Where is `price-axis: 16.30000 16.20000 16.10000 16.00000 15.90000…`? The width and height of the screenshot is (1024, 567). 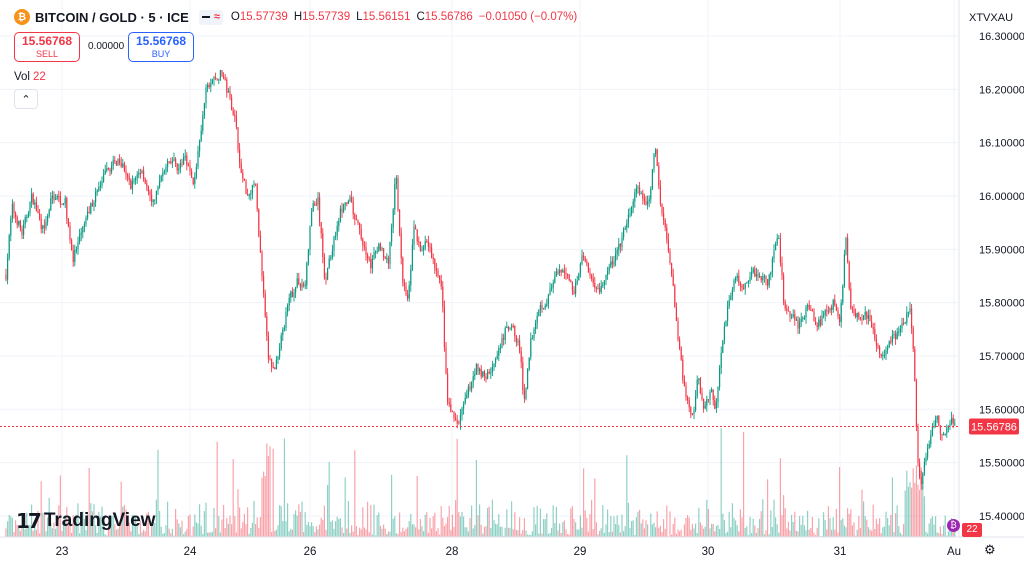 price-axis: 16.30000 16.20000 16.10000 16.00000 15.90000… is located at coordinates (991, 268).